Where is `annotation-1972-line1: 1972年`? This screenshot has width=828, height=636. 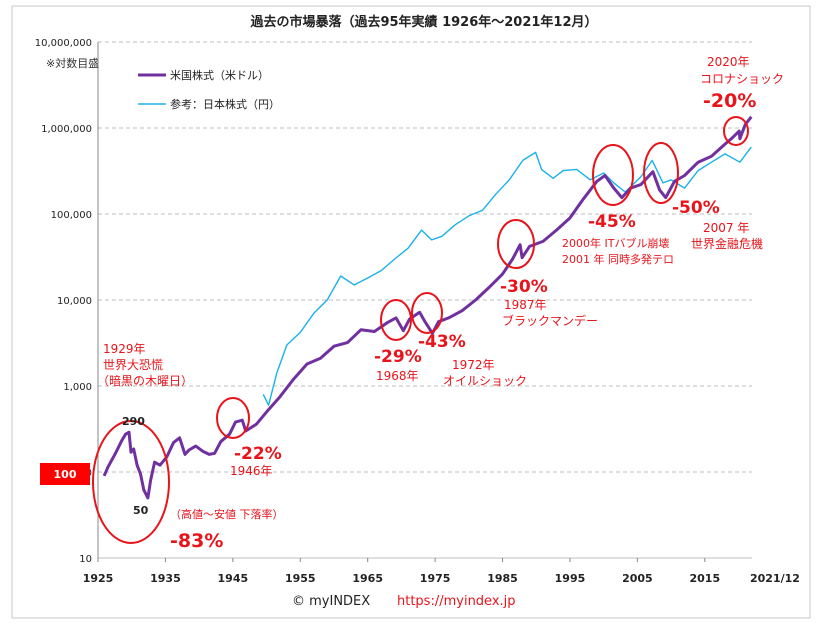
annotation-1972-line1: 1972年 is located at coordinates (473, 365).